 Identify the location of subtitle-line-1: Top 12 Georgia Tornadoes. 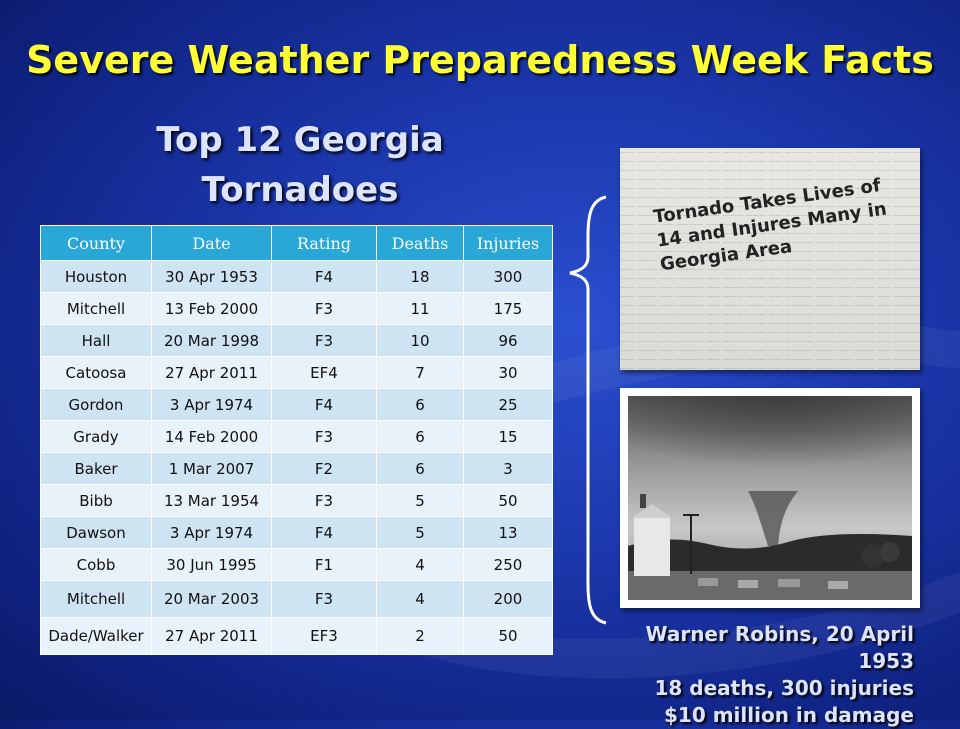
(300, 165).